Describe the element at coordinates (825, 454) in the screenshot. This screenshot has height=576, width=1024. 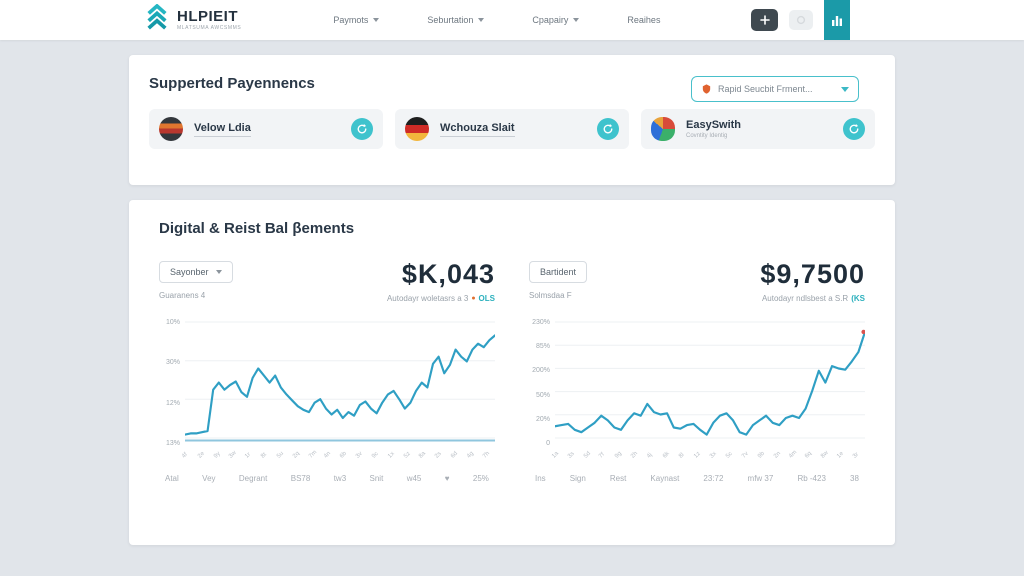
I see `x-tick-label: 8w` at that location.